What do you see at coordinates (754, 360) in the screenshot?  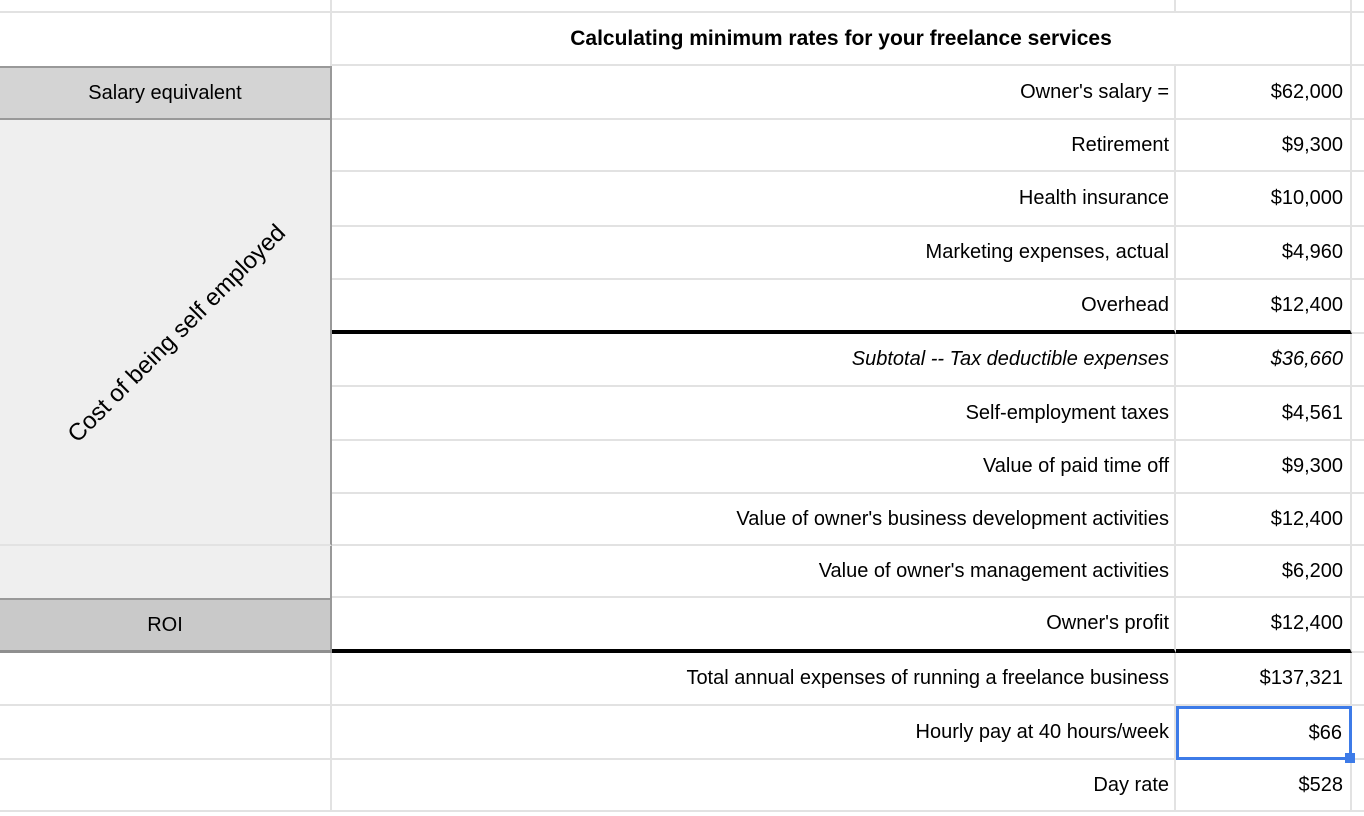 I see `label-cell-subtotal: Subtotal -- Tax deductible expenses` at bounding box center [754, 360].